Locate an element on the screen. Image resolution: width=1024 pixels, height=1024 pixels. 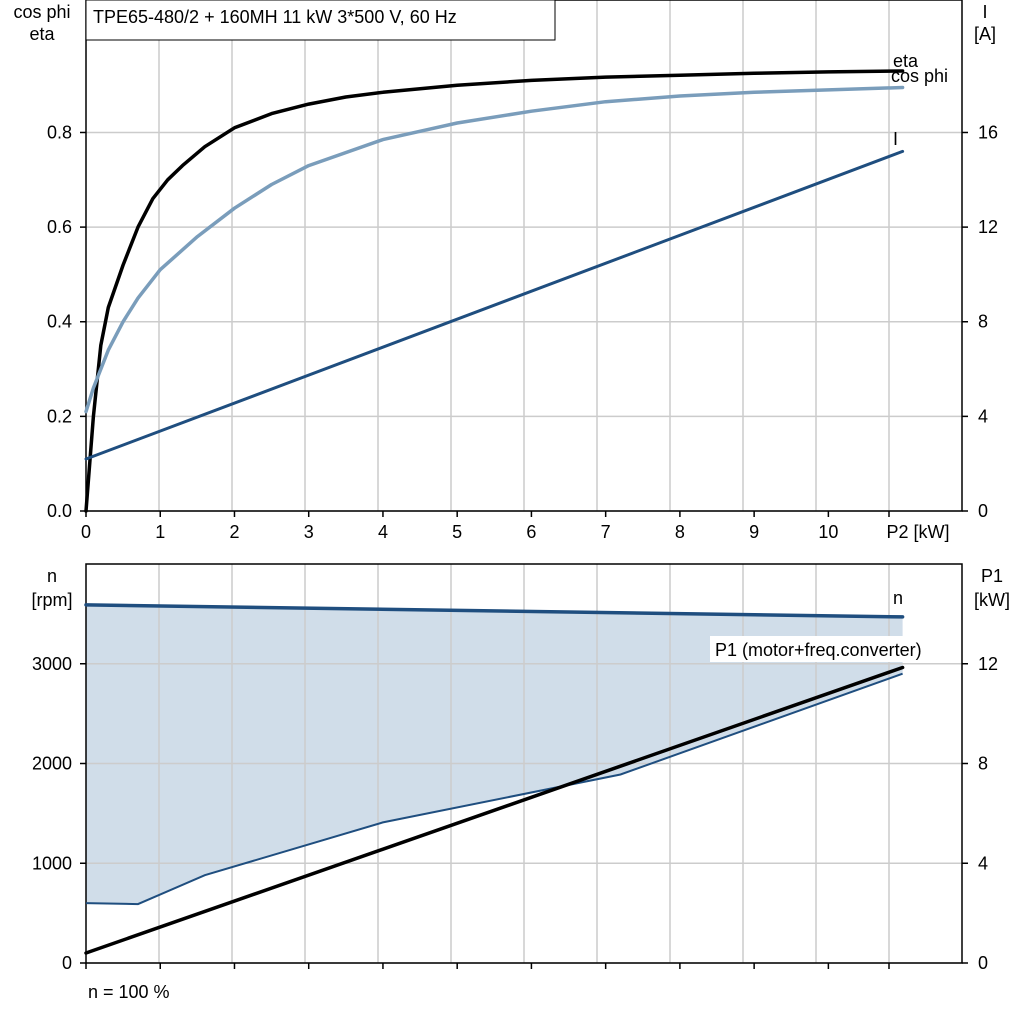
top-x-tick-label: 8 is located at coordinates (680, 532).